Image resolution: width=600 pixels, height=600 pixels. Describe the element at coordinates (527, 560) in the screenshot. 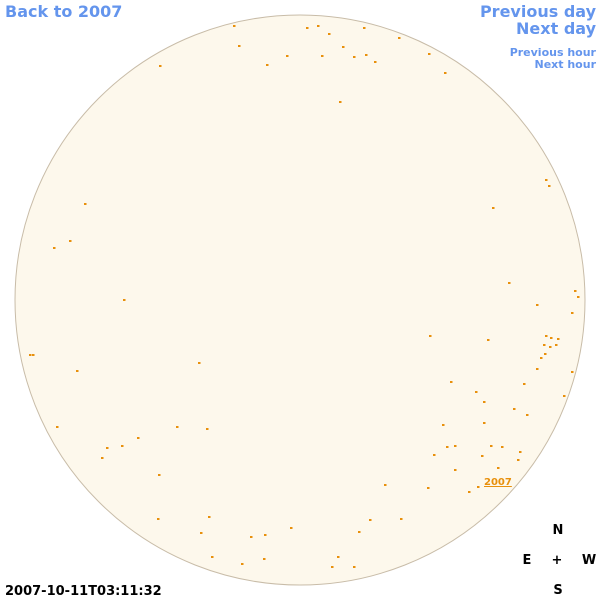

I see `compass-east: E` at that location.